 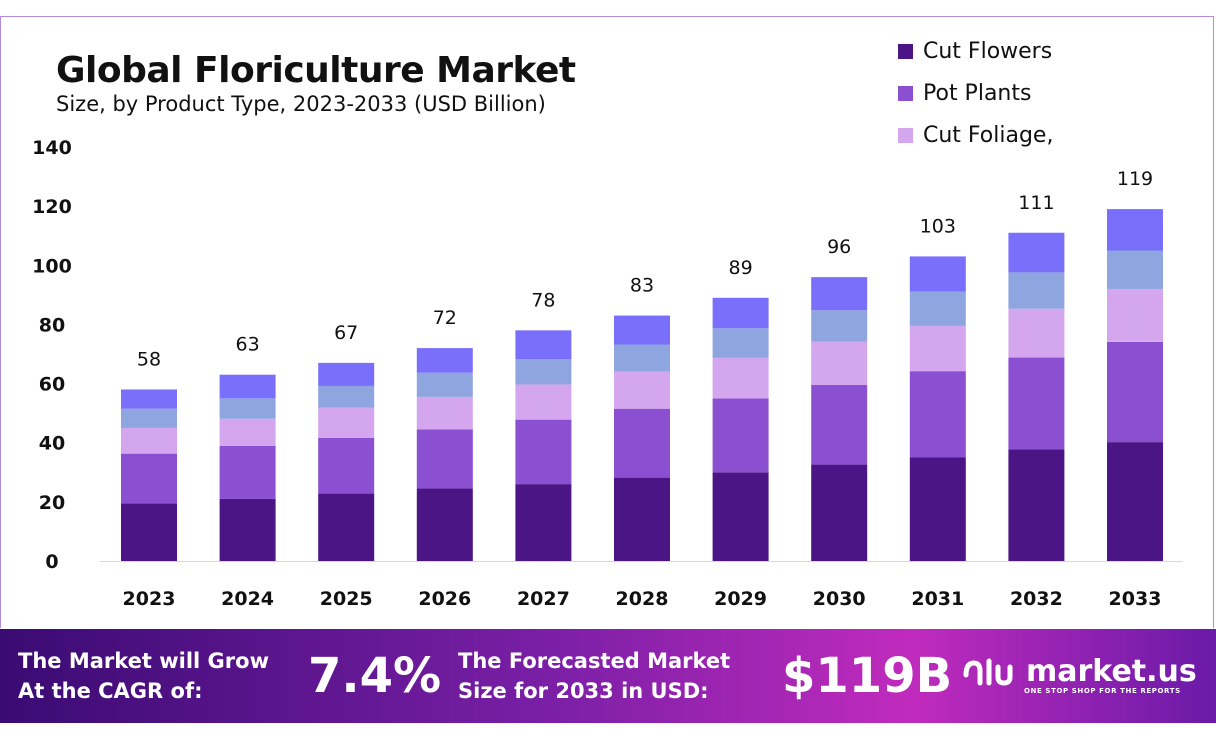 I want to click on legend-label: Pot Plants, so click(x=977, y=93).